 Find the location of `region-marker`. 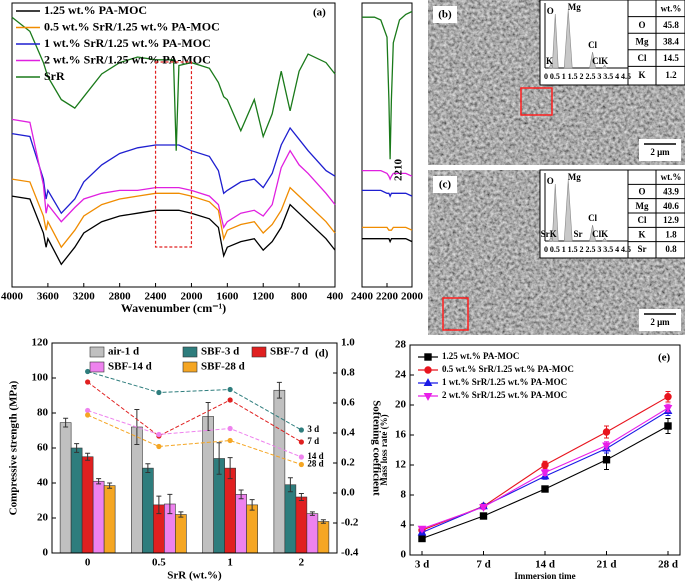

region-marker is located at coordinates (536, 101).